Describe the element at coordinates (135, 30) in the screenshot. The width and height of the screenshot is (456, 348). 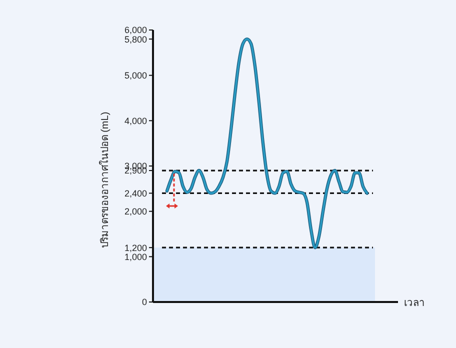
I see `y-tick-label: 6,000` at that location.